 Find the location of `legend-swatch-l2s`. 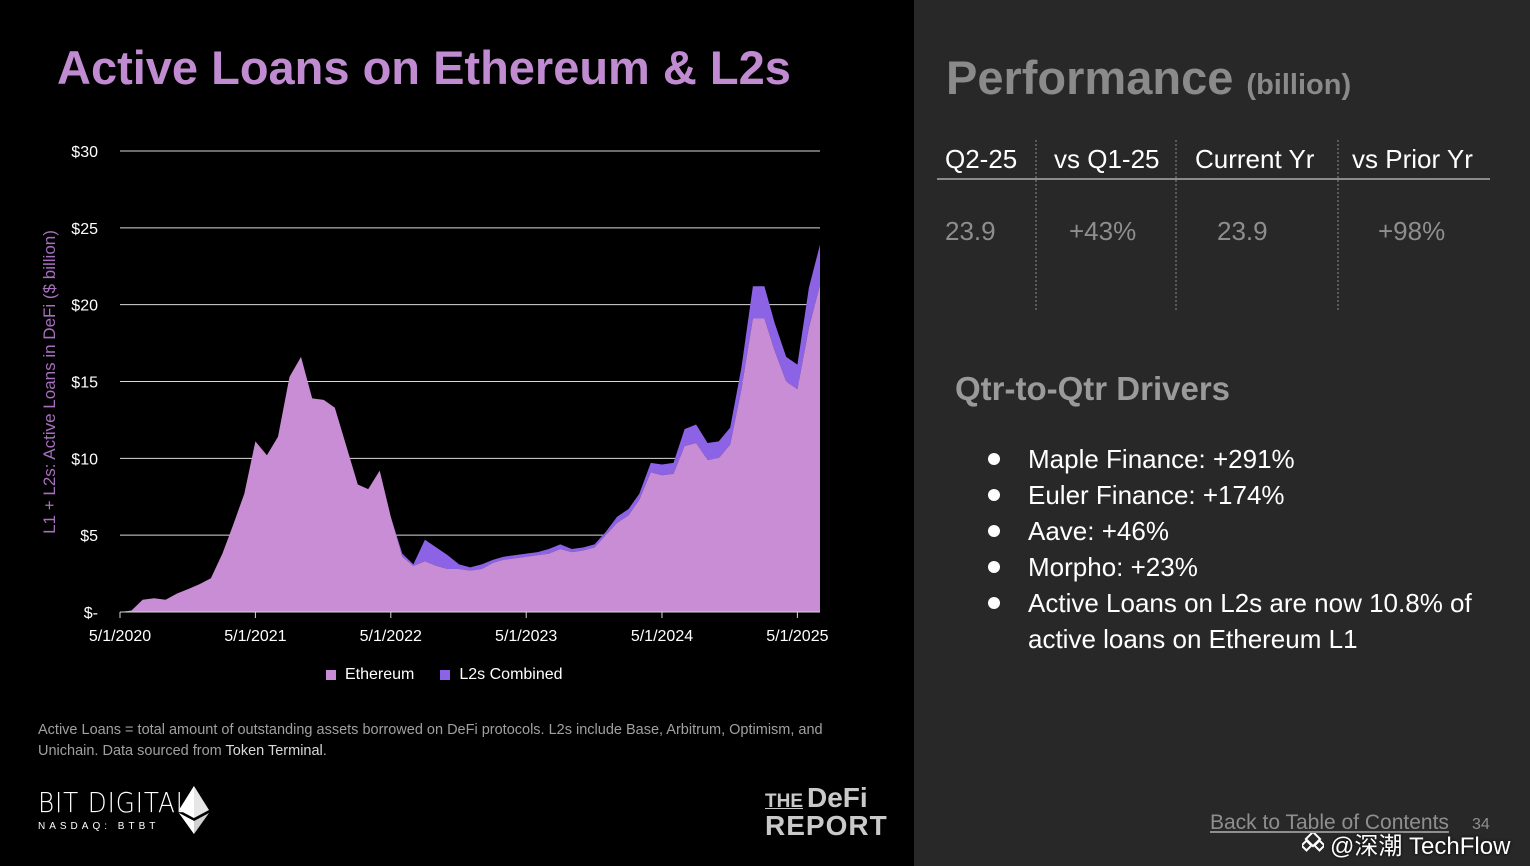

legend-swatch-l2s is located at coordinates (445, 675).